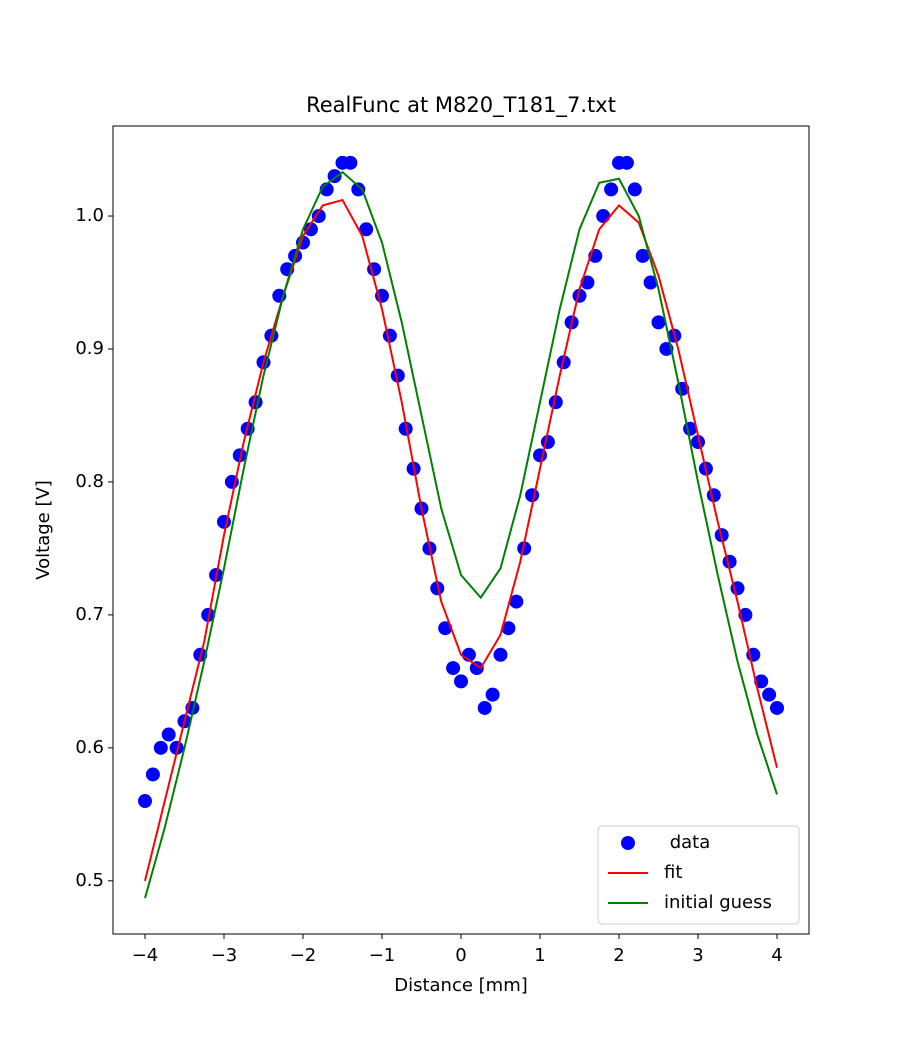  What do you see at coordinates (89, 614) in the screenshot?
I see `y-tick-label: 0.7` at bounding box center [89, 614].